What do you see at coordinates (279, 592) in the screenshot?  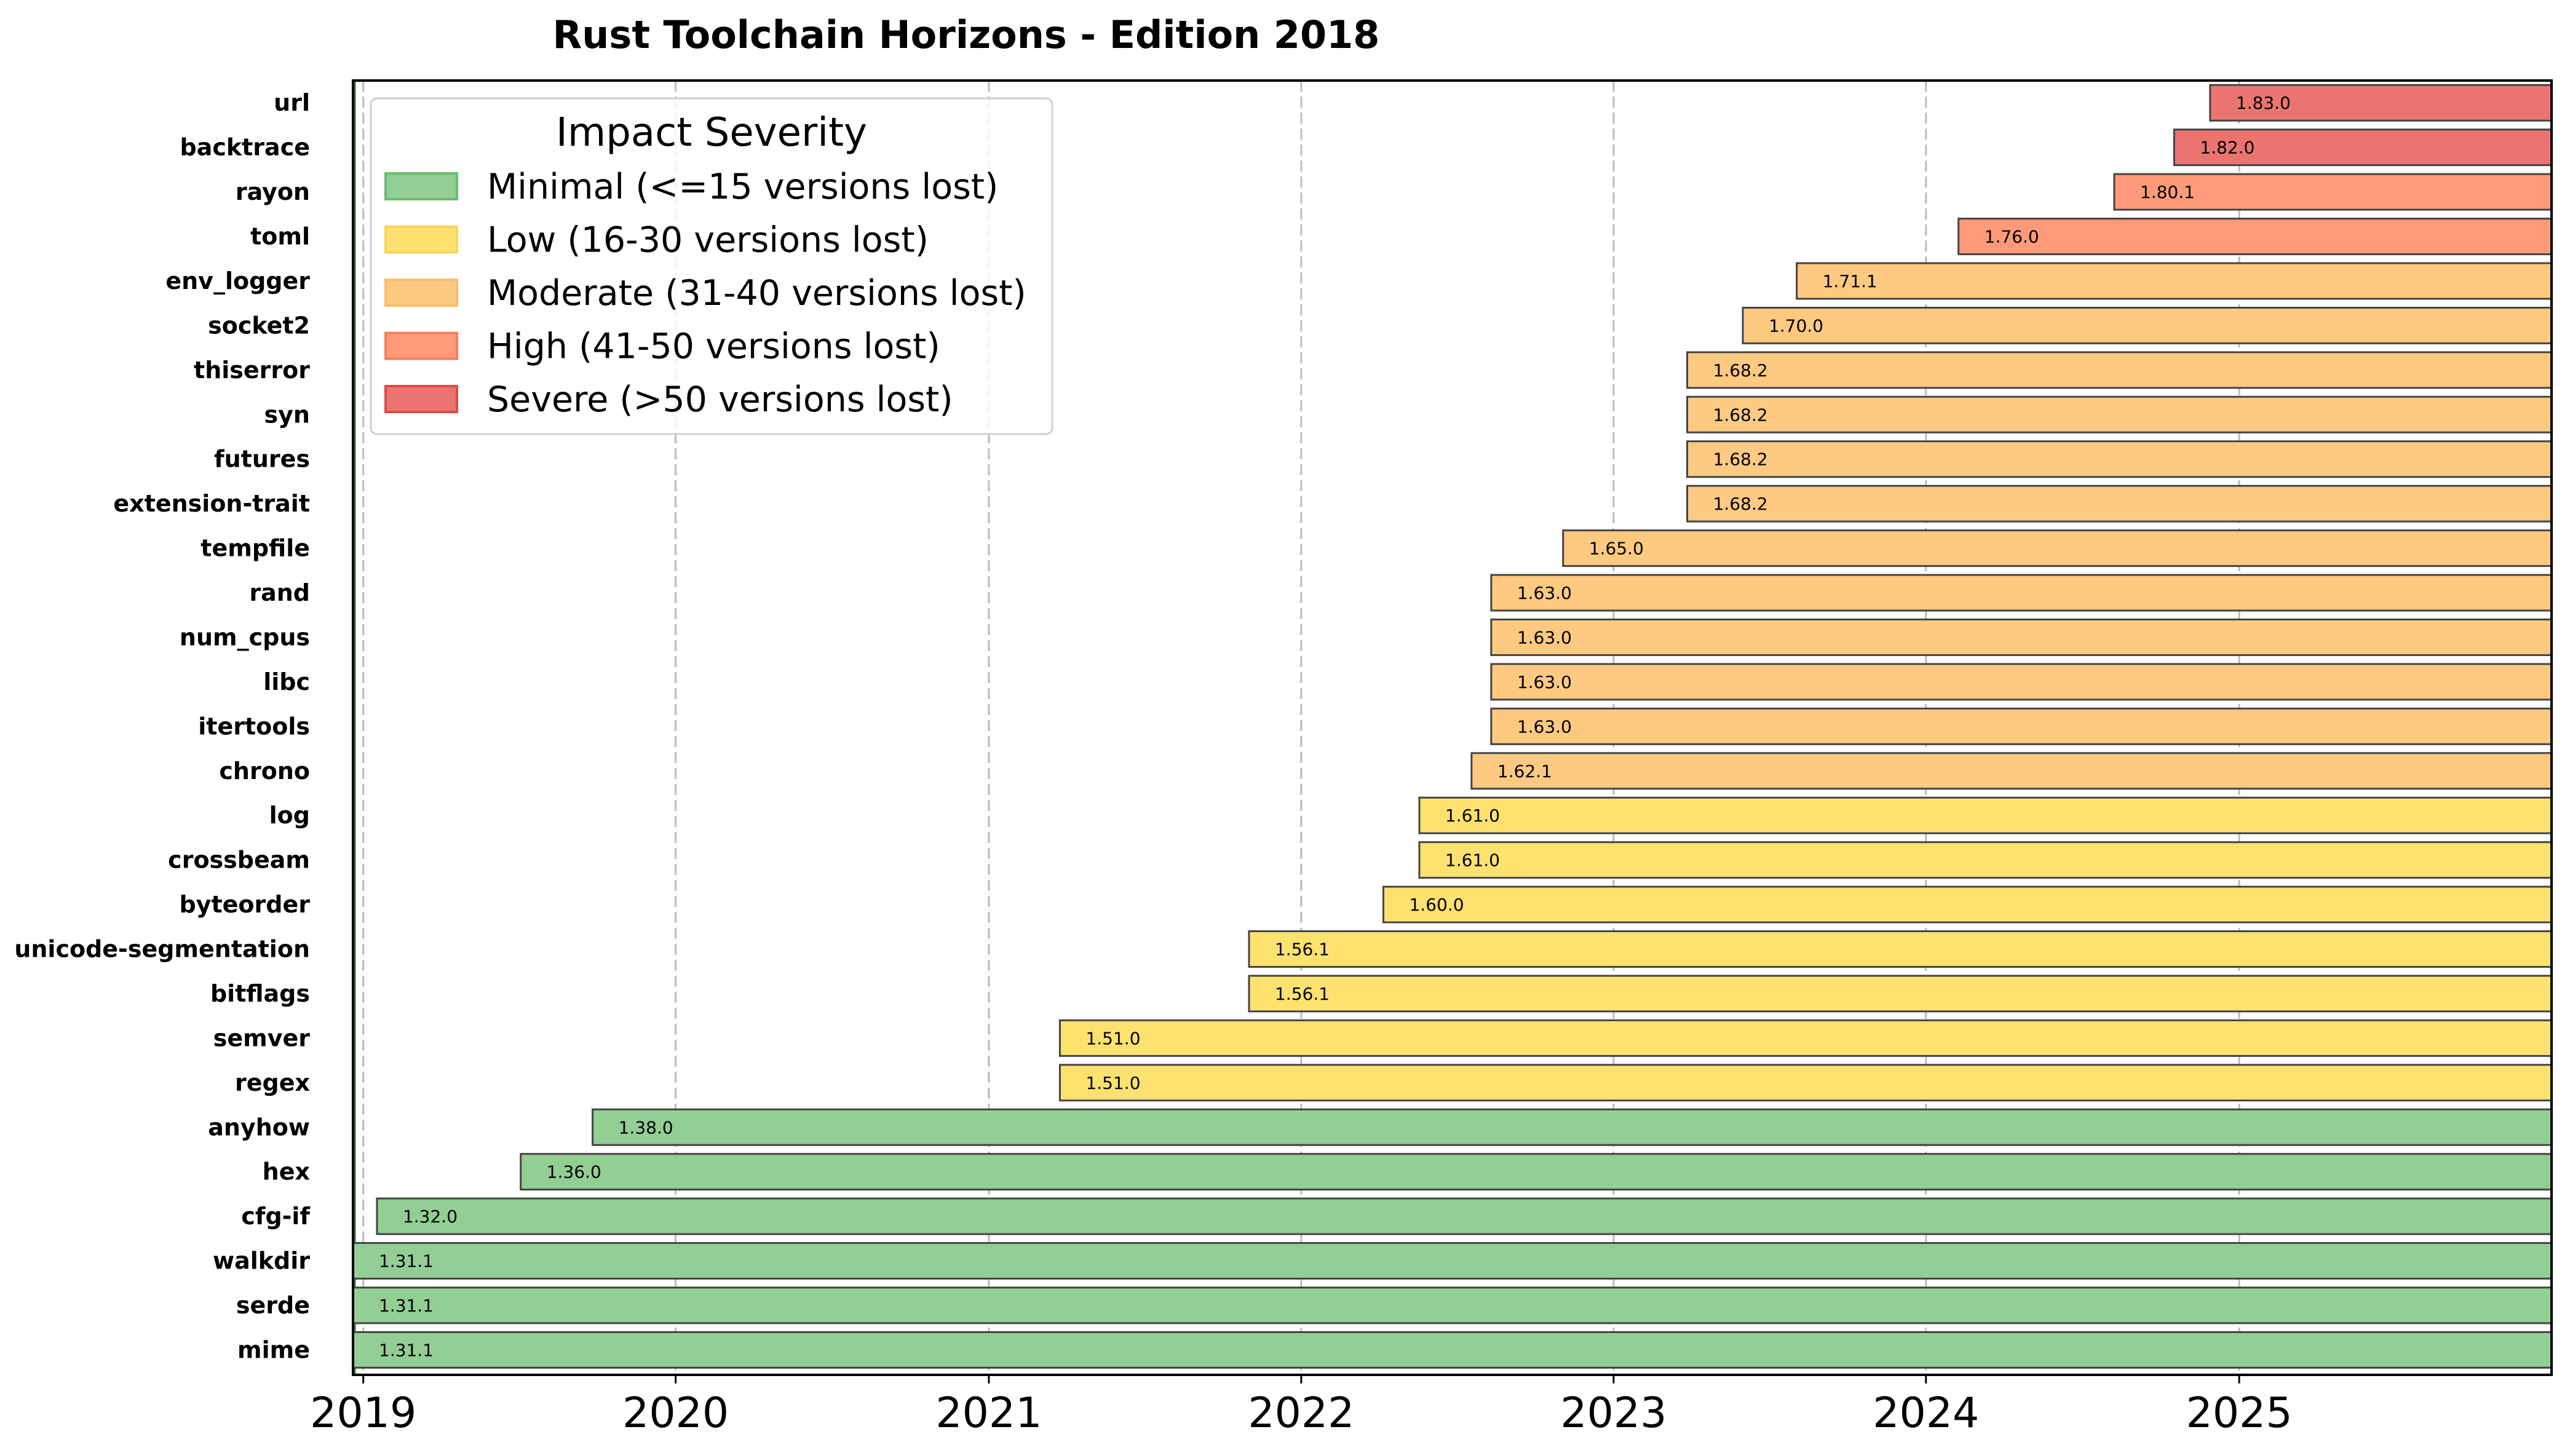 I see `y-tick-label: rand` at bounding box center [279, 592].